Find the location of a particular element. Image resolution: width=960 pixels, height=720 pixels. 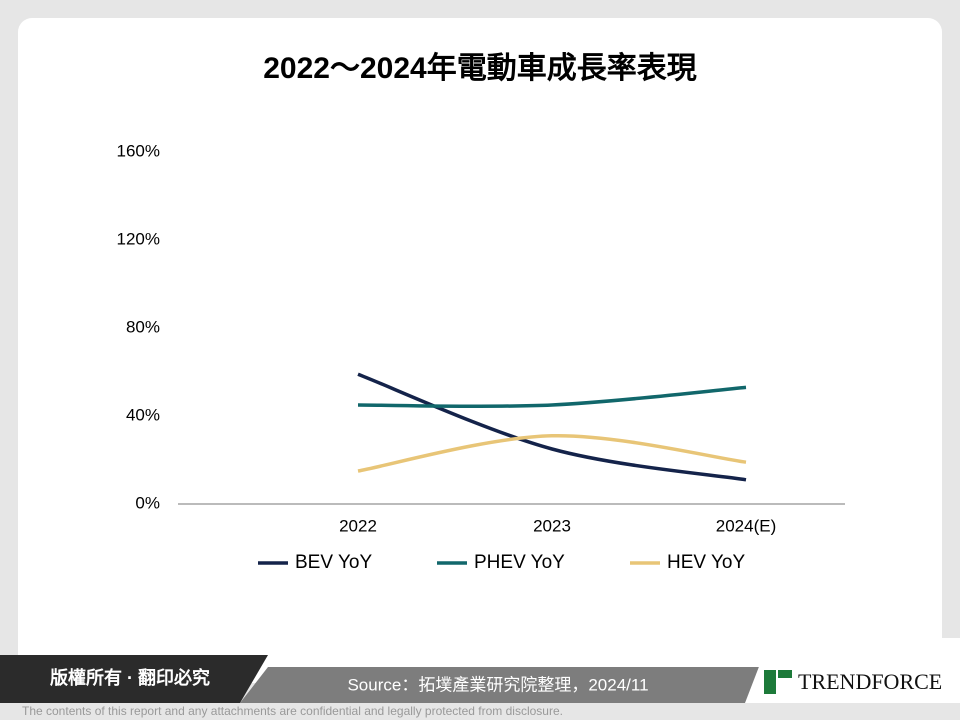

brand-band is located at coordinates (852, 670).